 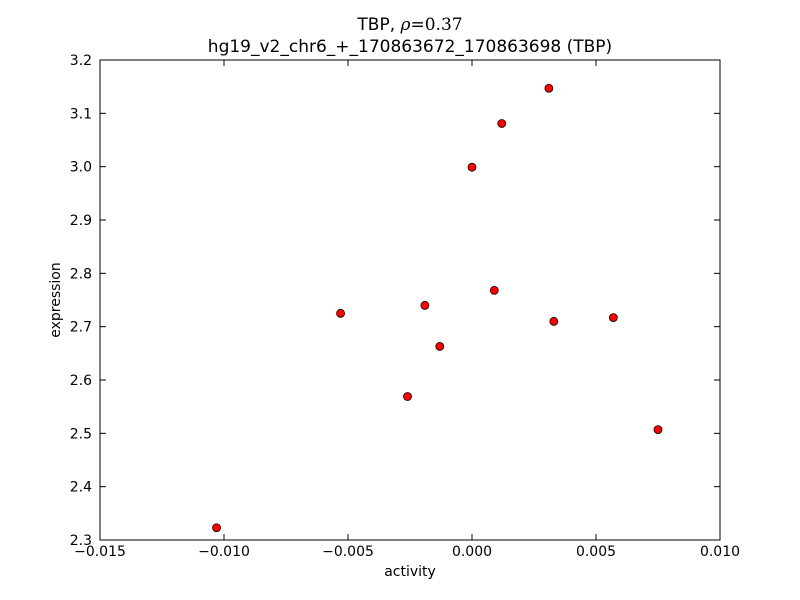 What do you see at coordinates (56, 300) in the screenshot?
I see `y-axis-label: expression` at bounding box center [56, 300].